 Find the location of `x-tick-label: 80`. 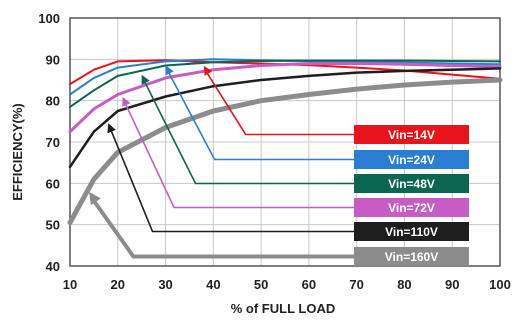

x-tick-label: 80 is located at coordinates (404, 284).